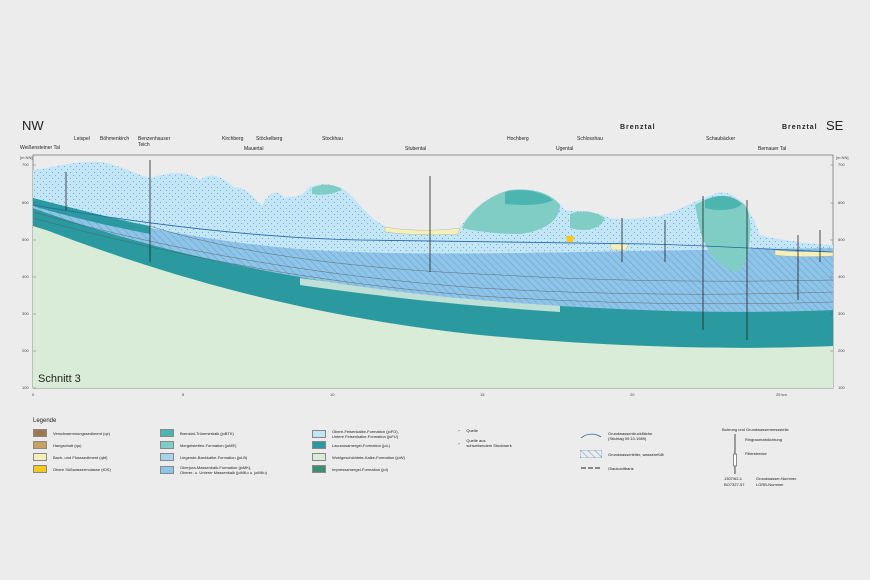 The image size is (870, 580). What do you see at coordinates (841, 276) in the screenshot?
I see `elevation-tick-right: 400` at bounding box center [841, 276].